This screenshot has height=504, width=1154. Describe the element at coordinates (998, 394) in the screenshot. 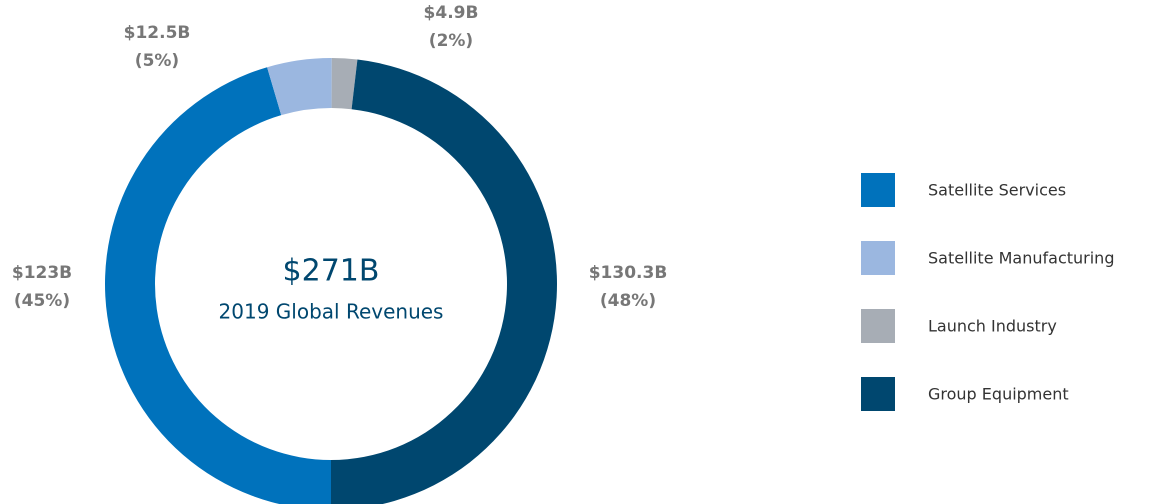

I see `legend-label: Group Equipment` at that location.